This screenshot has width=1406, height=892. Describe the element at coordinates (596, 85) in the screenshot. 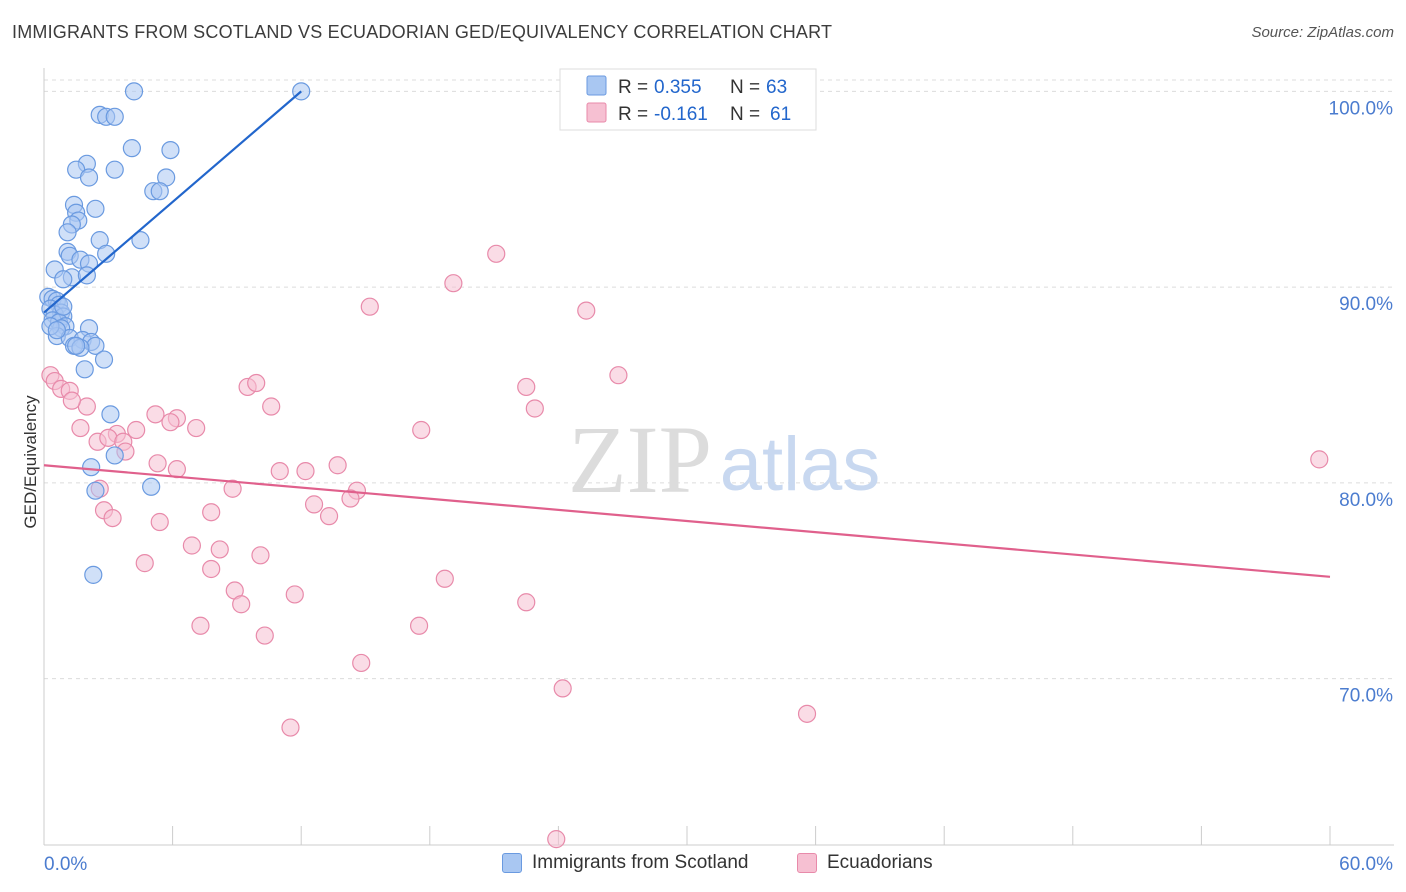

I see `legend-swatch-blue` at that location.